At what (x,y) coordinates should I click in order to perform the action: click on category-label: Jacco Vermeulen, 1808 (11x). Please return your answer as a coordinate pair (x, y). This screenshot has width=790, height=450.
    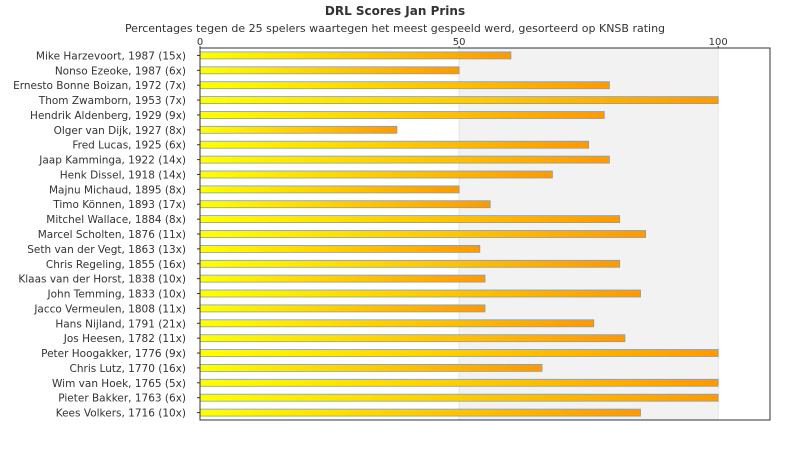
    Looking at the image, I should click on (109, 309).